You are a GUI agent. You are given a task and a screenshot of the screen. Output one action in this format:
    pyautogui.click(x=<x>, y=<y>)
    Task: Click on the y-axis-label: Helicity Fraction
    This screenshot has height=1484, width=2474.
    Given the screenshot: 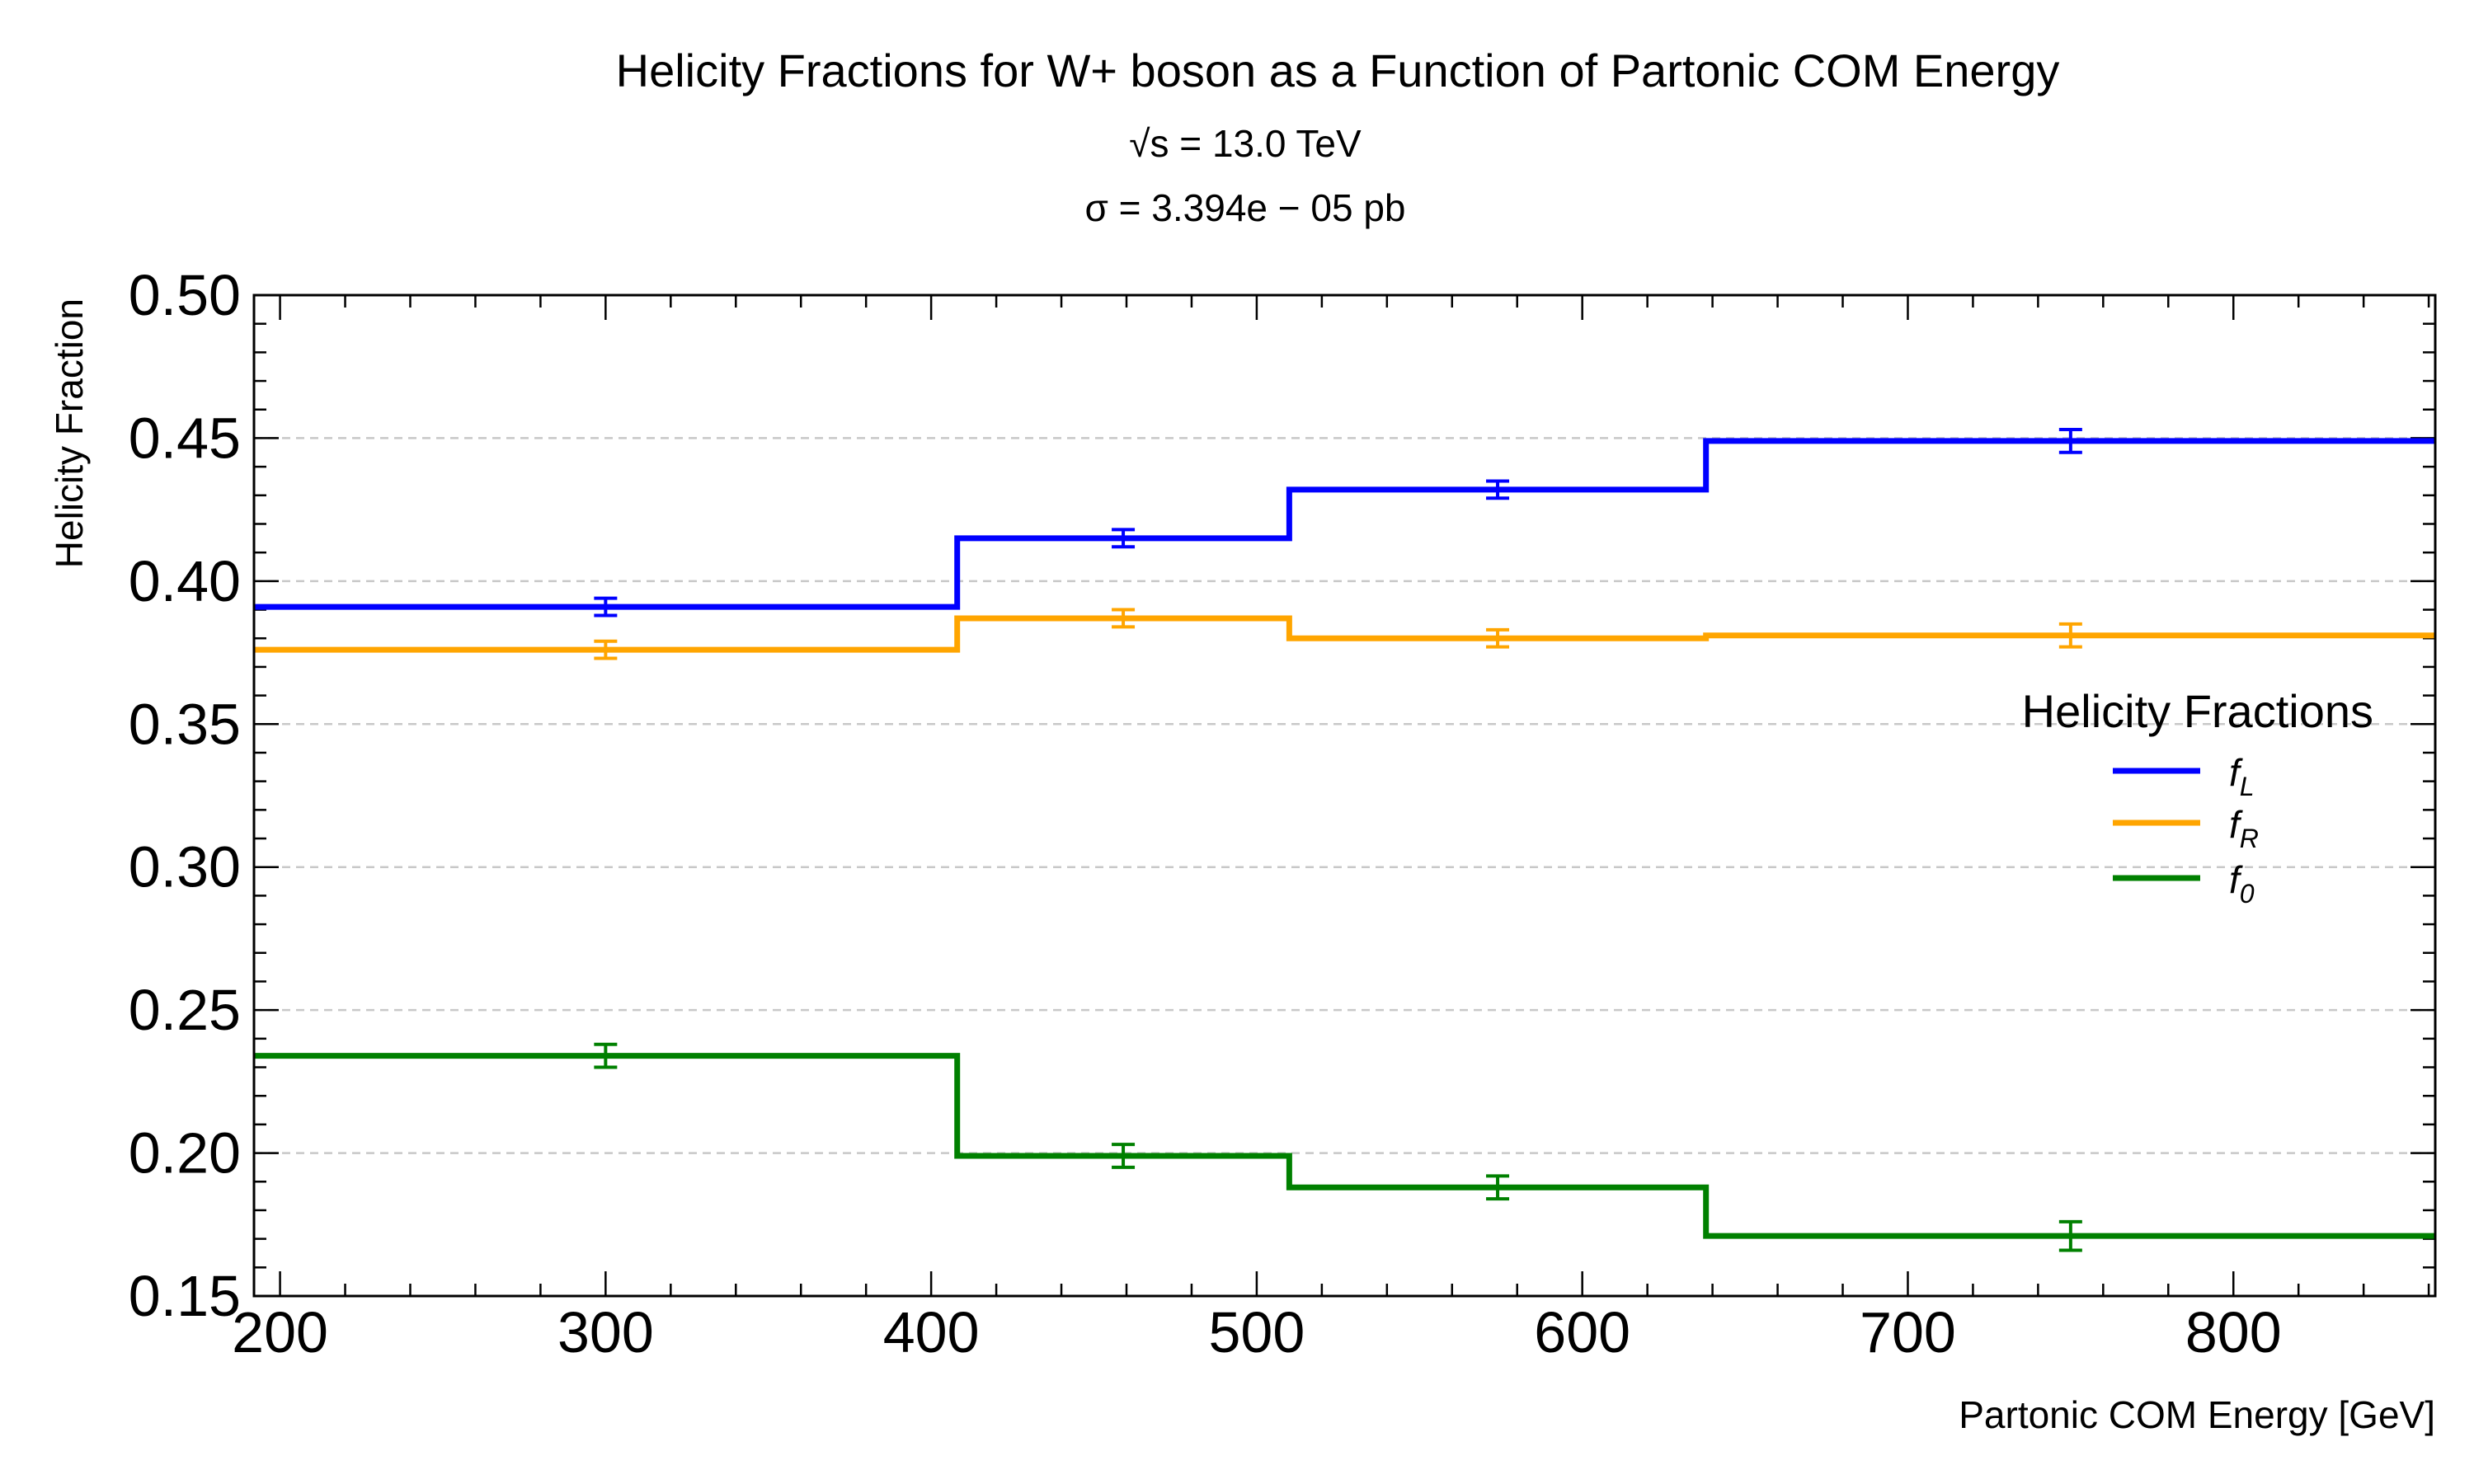 What is the action you would take?
    pyautogui.click(x=69, y=433)
    